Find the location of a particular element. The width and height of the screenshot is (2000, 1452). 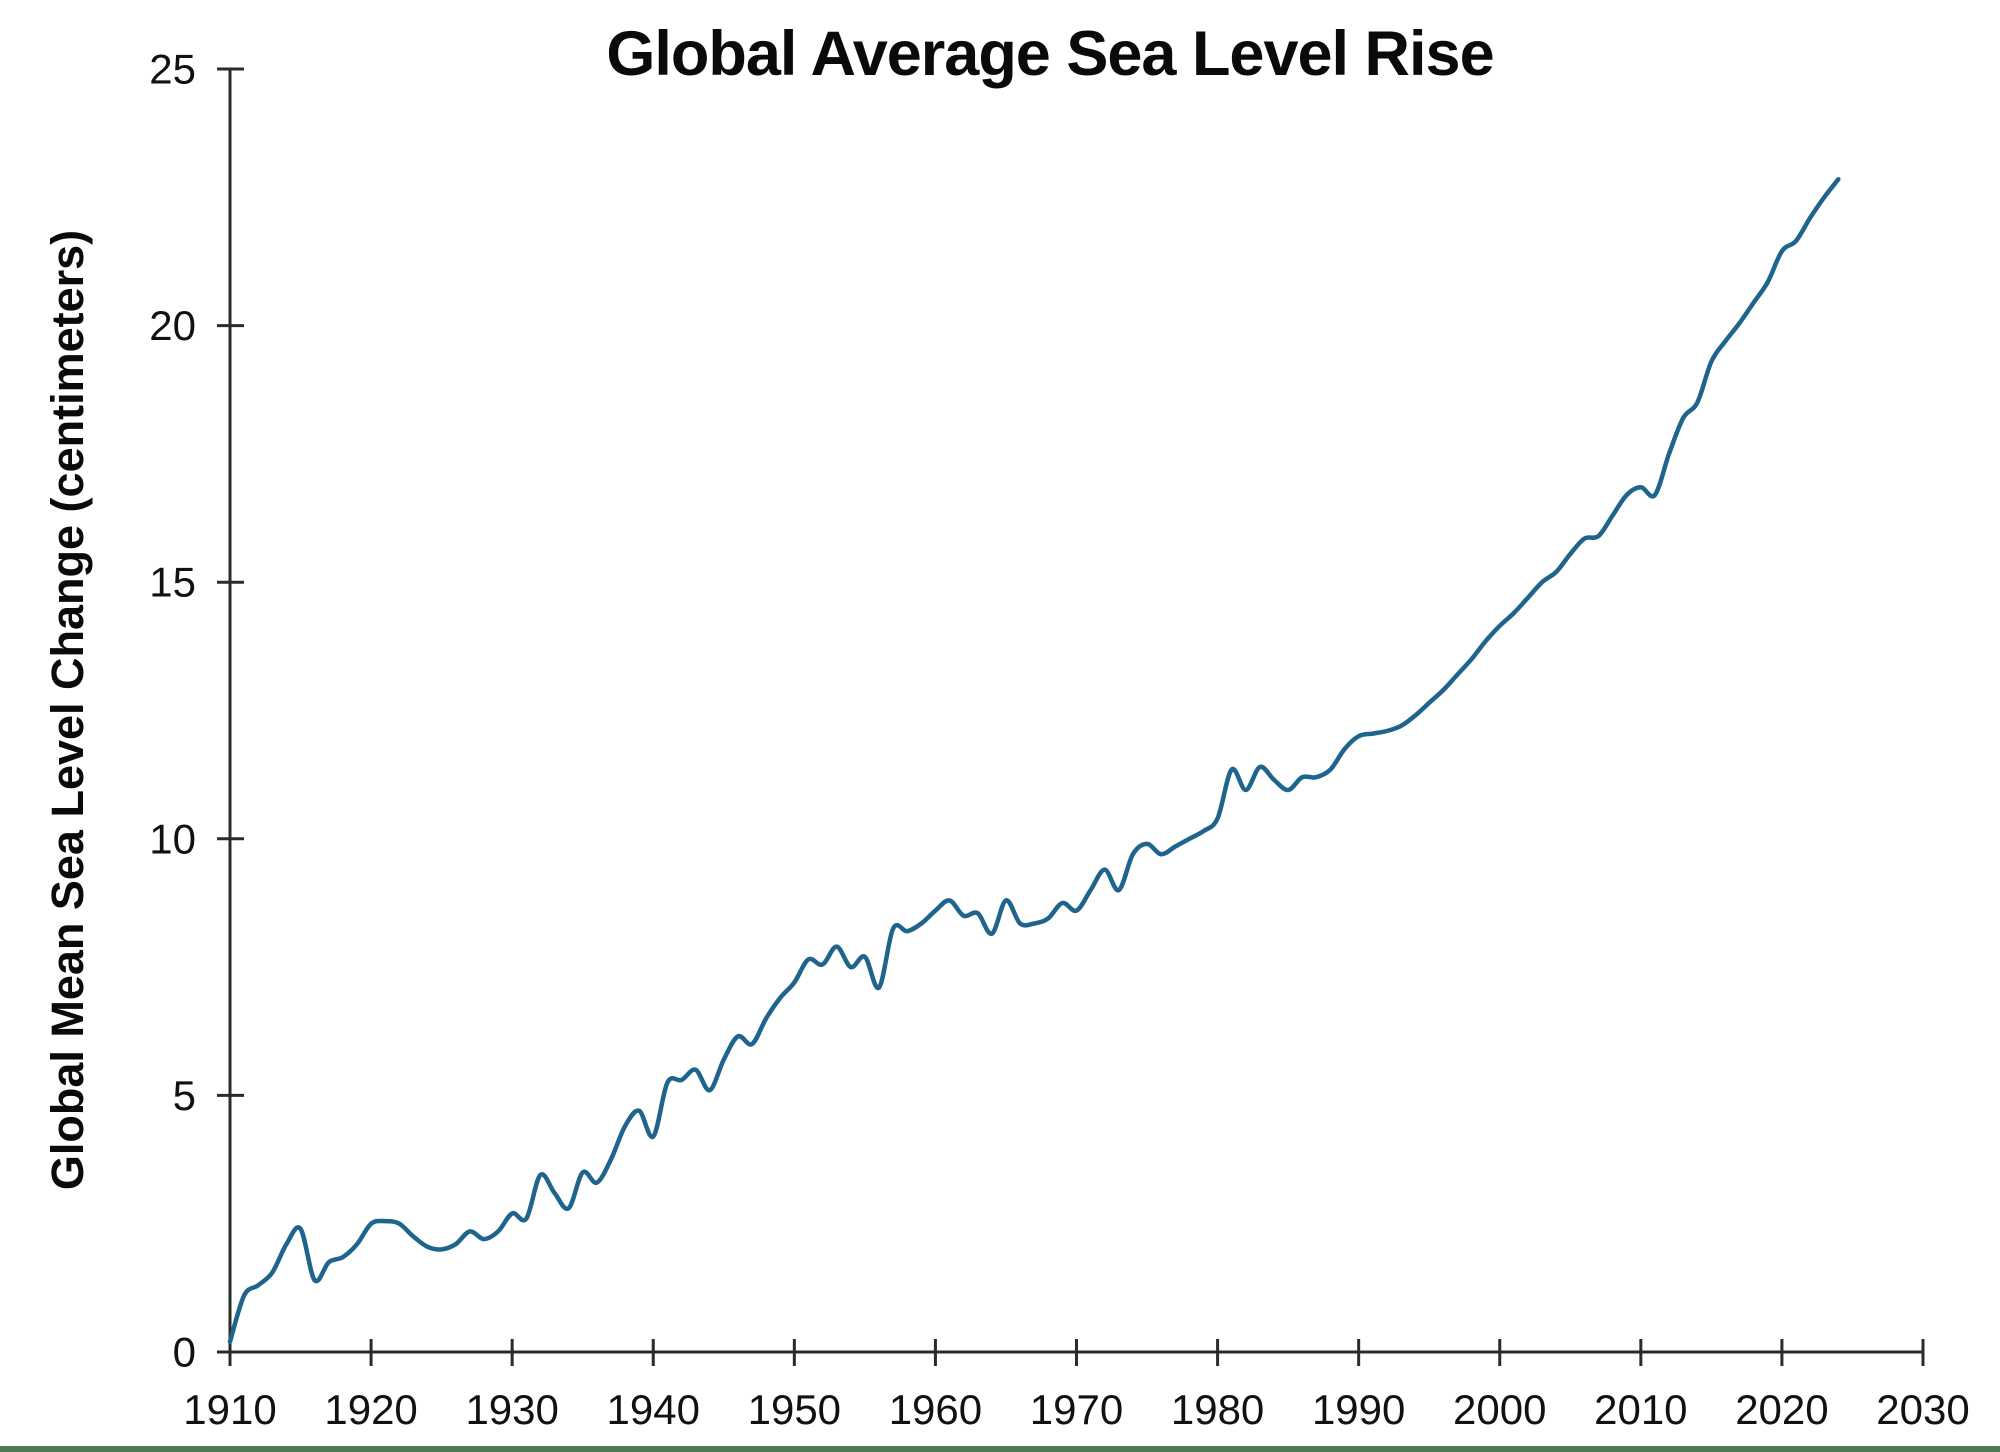

y-tick-label: 15 is located at coordinates (172, 582).